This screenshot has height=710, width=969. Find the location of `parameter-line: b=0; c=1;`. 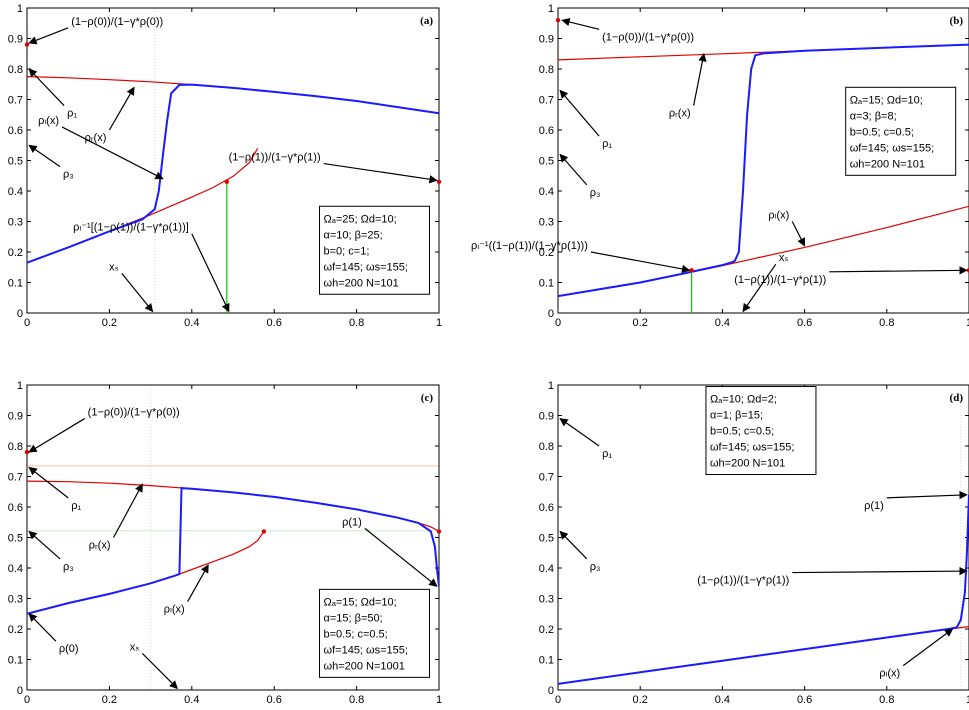

parameter-line: b=0; c=1; is located at coordinates (347, 251).